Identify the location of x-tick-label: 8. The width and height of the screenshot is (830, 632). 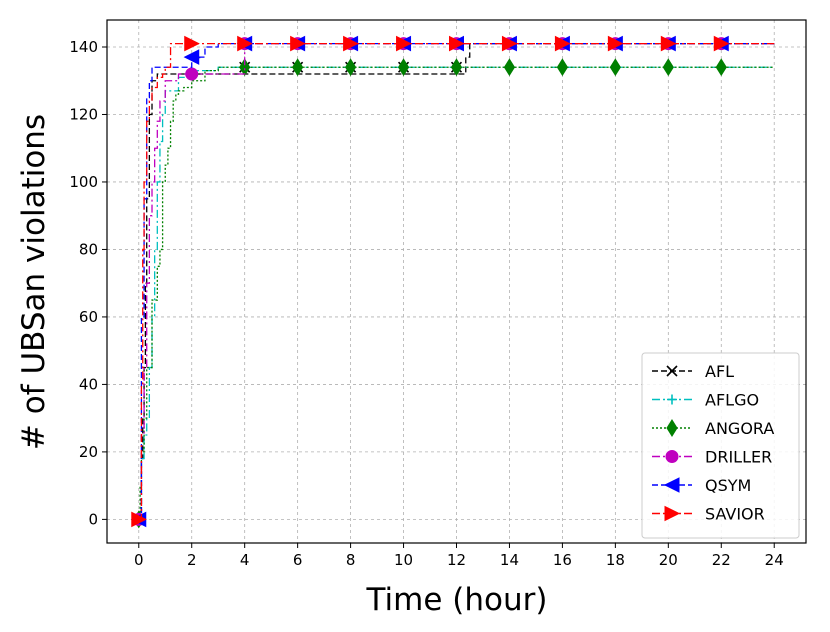
(351, 560).